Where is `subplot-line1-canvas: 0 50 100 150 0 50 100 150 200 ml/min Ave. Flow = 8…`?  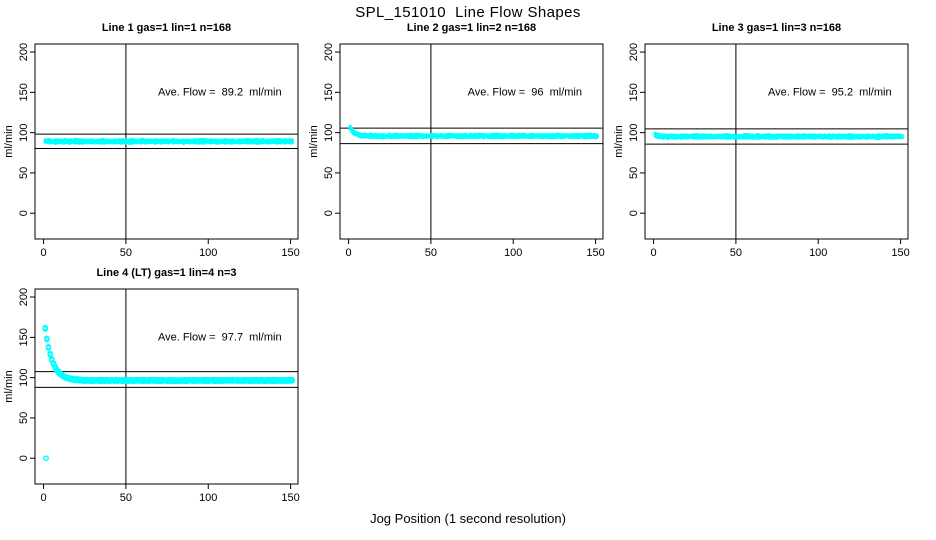
subplot-line1-canvas: 0 50 100 150 0 50 100 150 200 ml/min Ave. Flow = 8… is located at coordinates (151, 151).